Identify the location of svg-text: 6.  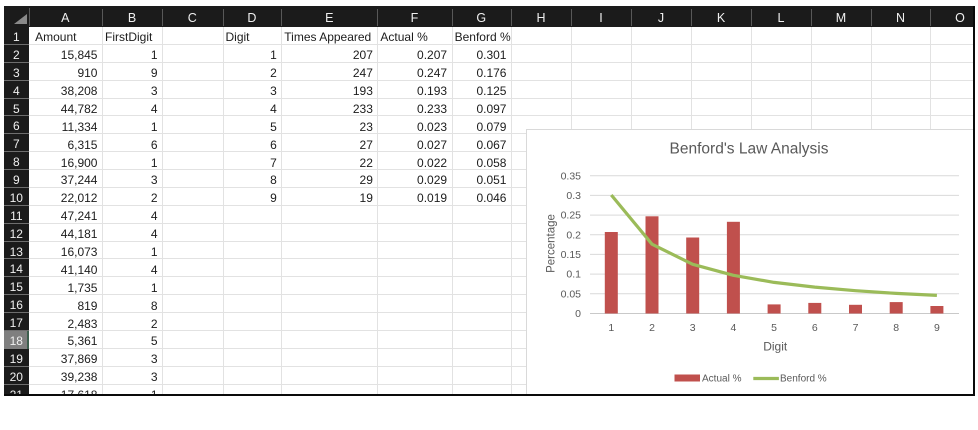
(814, 328).